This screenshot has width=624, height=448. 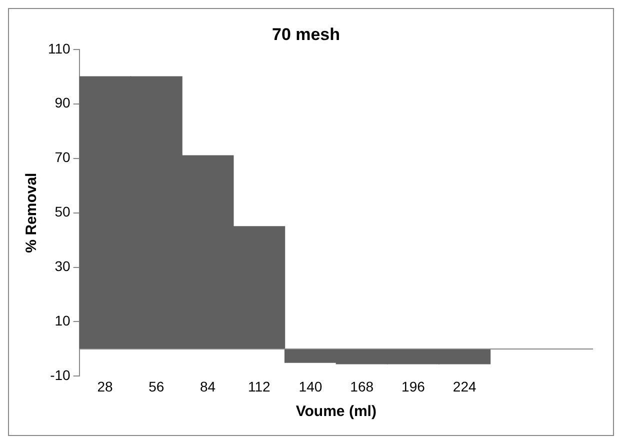 I want to click on y-tick-label: 30, so click(x=62, y=266).